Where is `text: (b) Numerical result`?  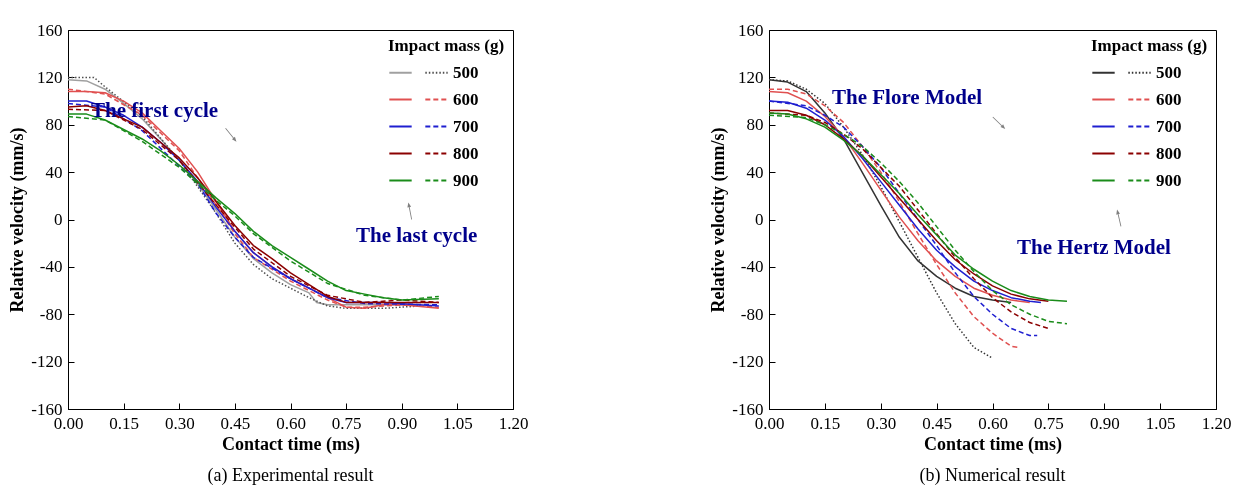 text: (b) Numerical result is located at coordinates (992, 475).